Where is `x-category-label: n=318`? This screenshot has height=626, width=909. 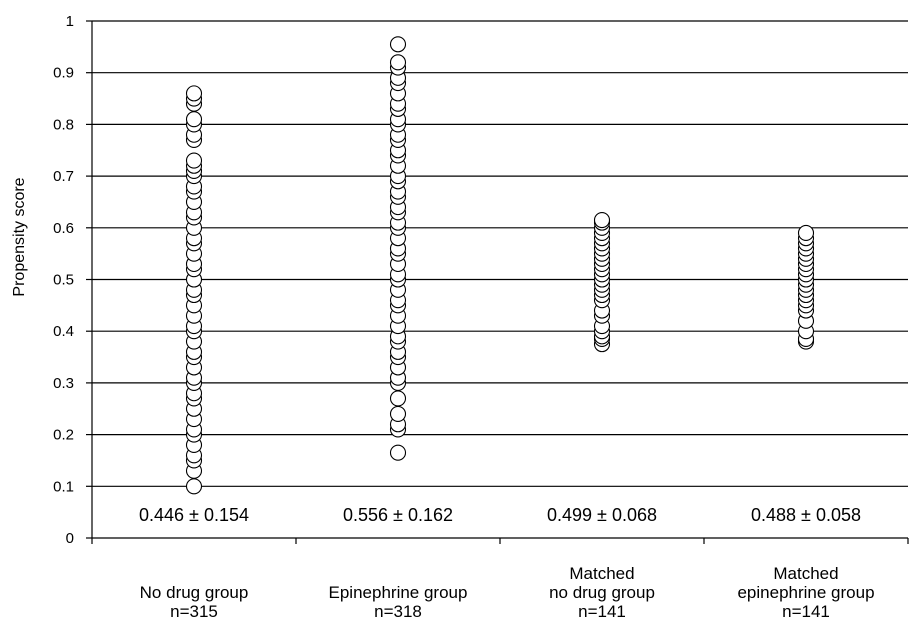
x-category-label: n=318 is located at coordinates (398, 611).